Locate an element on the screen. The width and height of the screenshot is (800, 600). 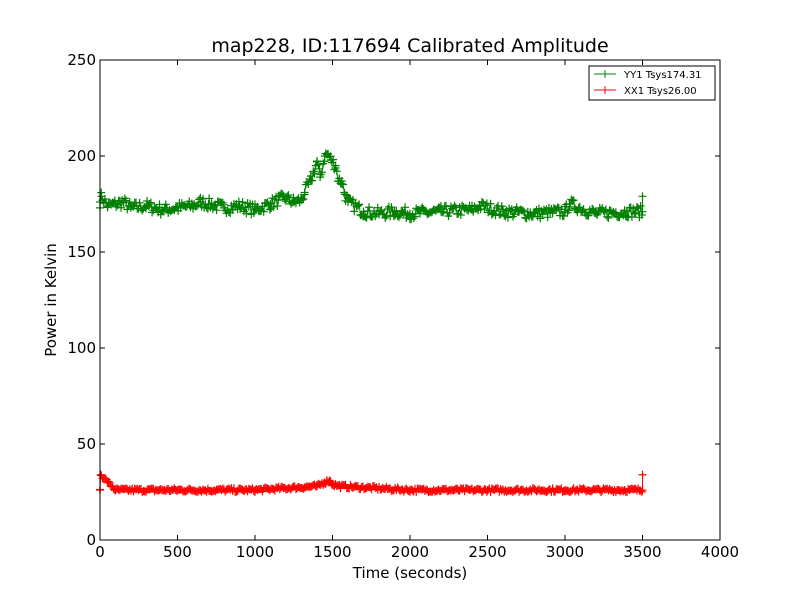
legend: YY1 Tsys174.31 XX1 Tsys26.00 is located at coordinates (652, 83).